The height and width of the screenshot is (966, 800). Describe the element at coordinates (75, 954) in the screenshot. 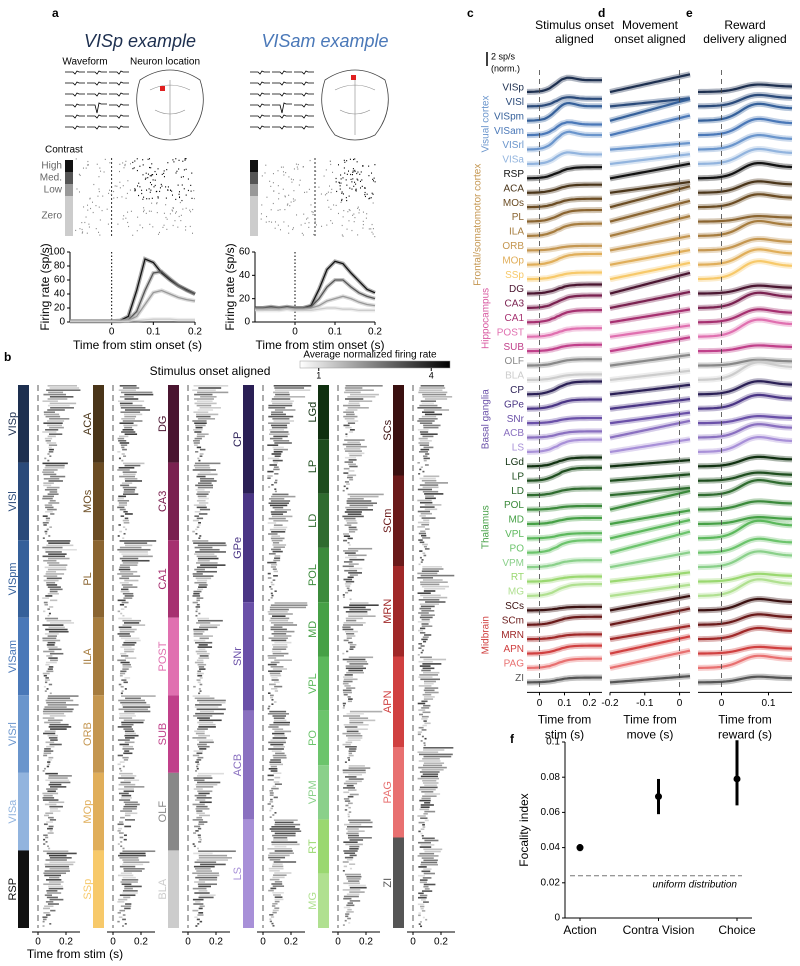

I see `x-axis-label: Time from stim (s)` at that location.